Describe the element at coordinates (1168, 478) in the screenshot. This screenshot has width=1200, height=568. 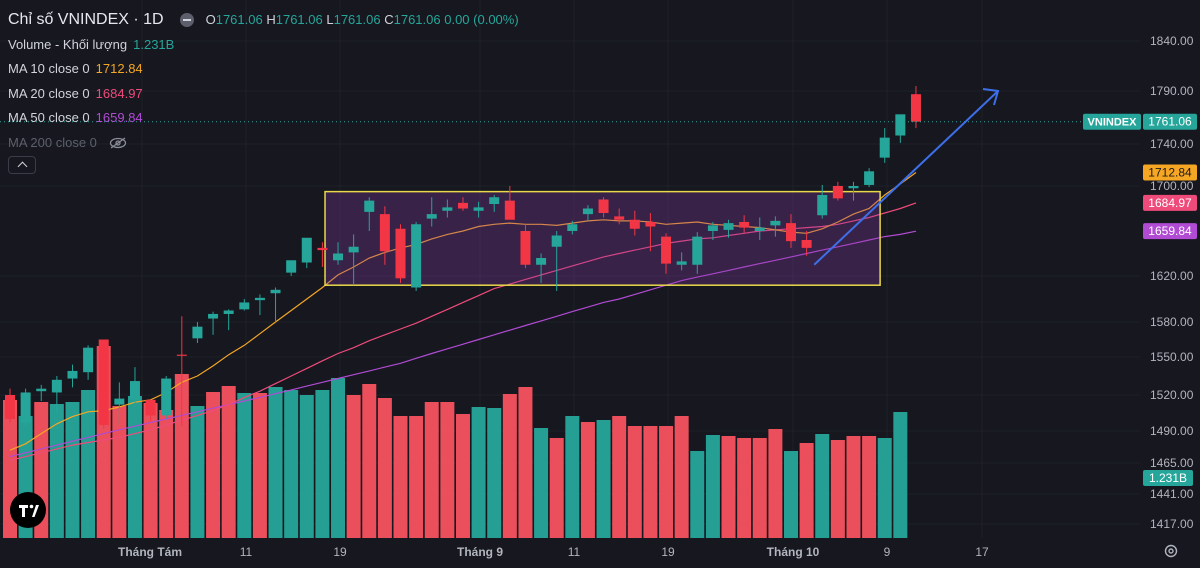
I see `volume-label: 1.231B` at that location.